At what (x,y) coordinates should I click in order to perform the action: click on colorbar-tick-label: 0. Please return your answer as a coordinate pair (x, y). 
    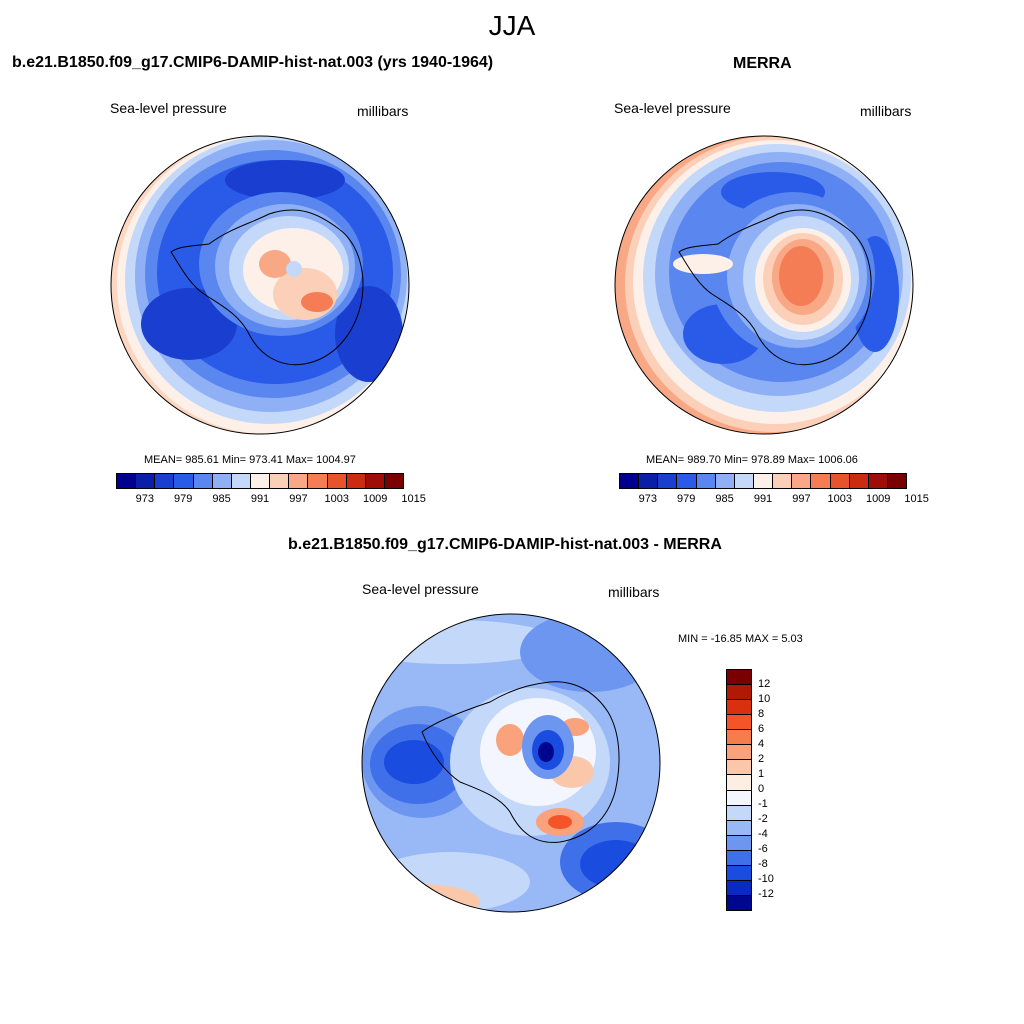
    Looking at the image, I should click on (761, 789).